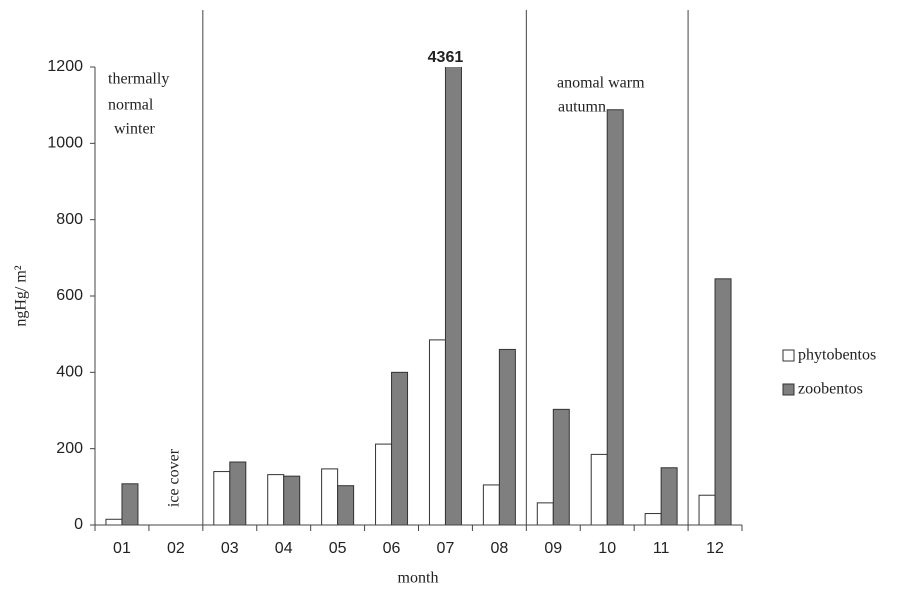 Image resolution: width=907 pixels, height=593 pixels. I want to click on legend-label: zoobentos, so click(830, 389).